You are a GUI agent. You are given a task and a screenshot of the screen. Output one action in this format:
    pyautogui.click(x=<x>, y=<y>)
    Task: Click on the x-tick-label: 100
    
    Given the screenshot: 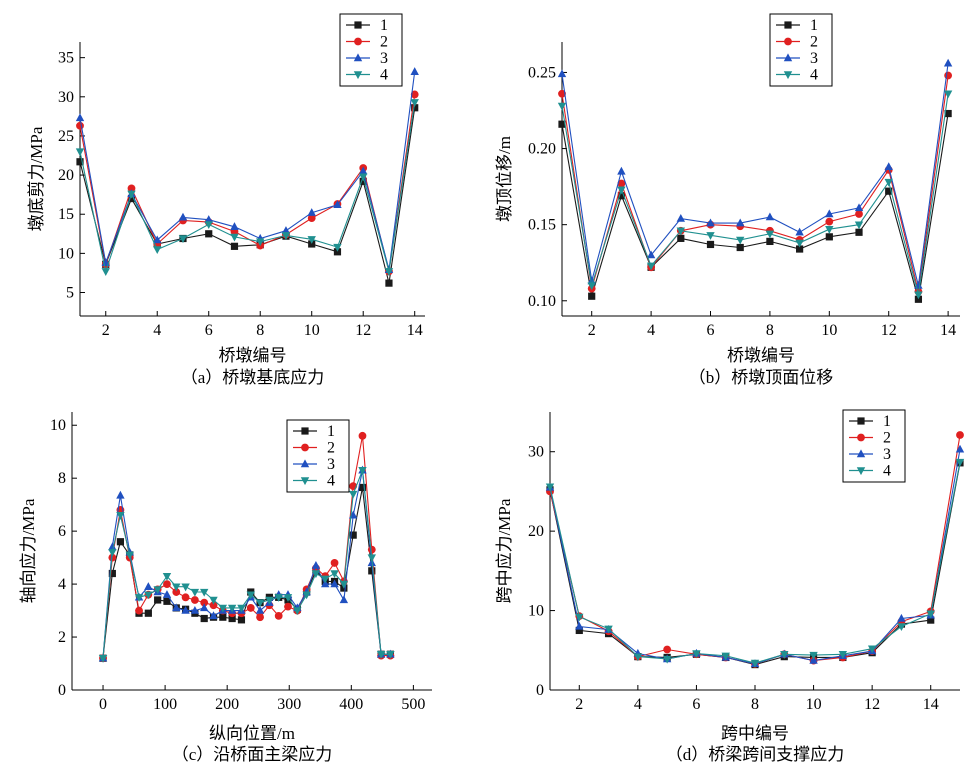 What is the action you would take?
    pyautogui.click(x=165, y=704)
    